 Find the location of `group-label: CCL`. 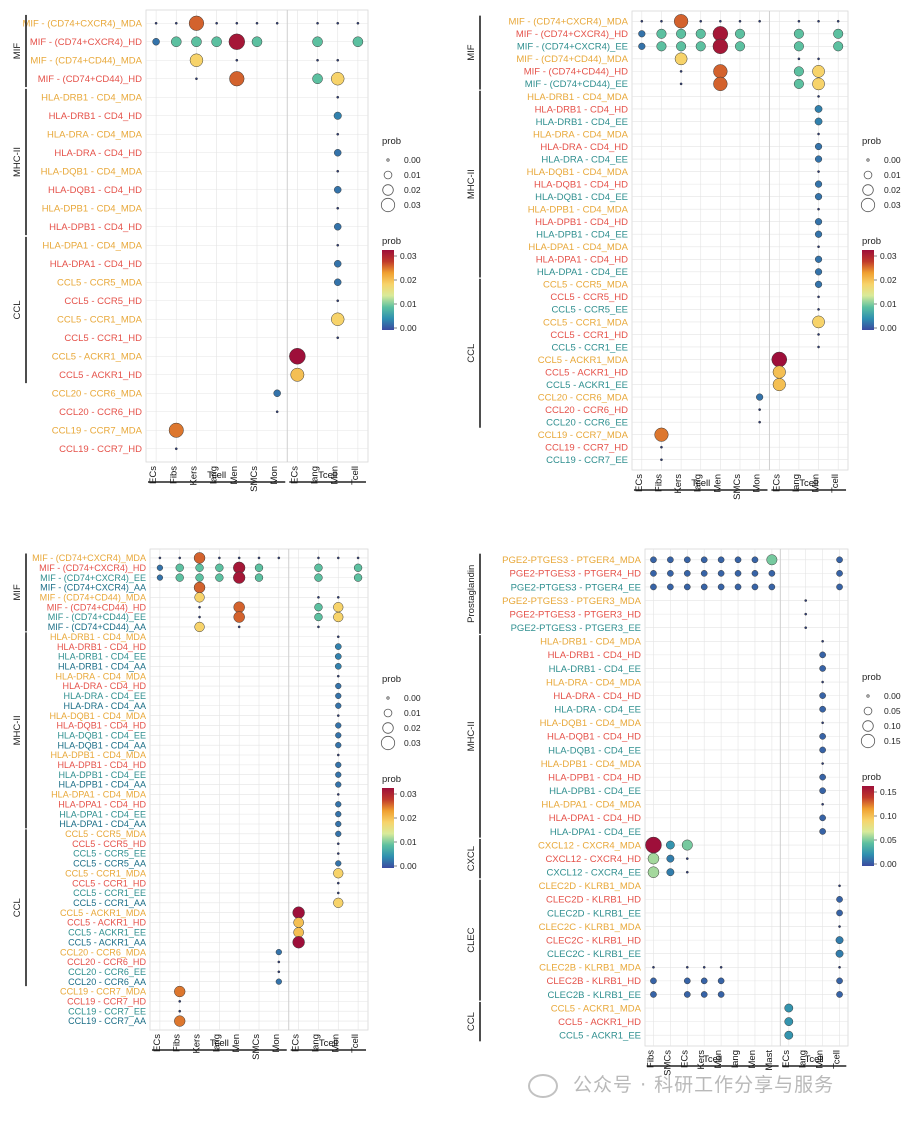

group-label: CCL is located at coordinates (471, 1021).